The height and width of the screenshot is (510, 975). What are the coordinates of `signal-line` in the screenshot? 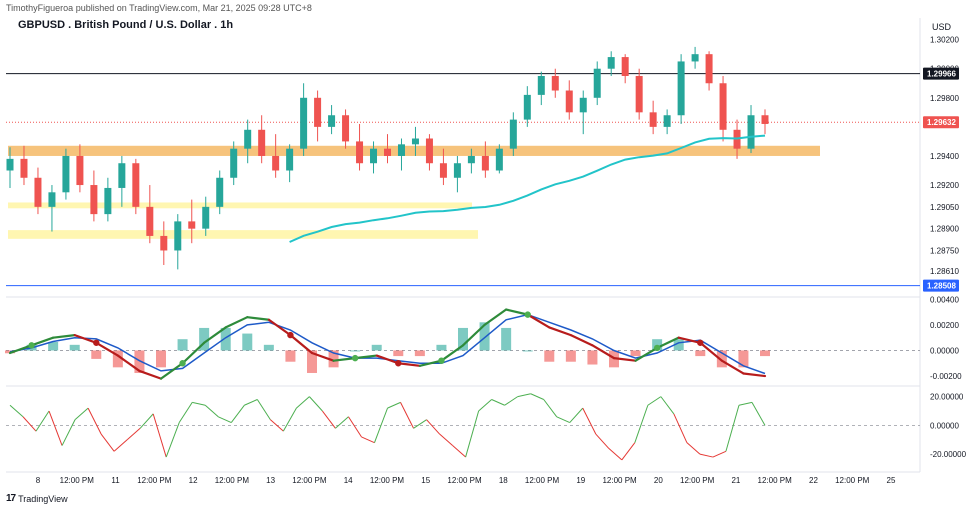 It's located at (387, 344).